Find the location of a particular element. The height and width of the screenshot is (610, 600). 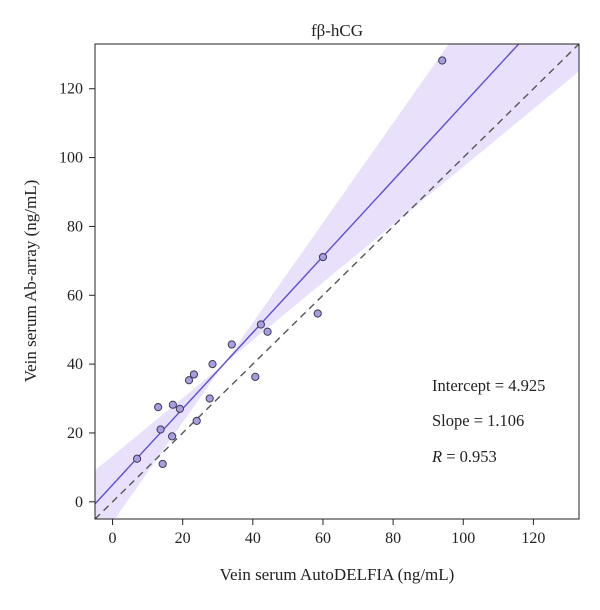

y-tick-label: 60 is located at coordinates (75, 295).